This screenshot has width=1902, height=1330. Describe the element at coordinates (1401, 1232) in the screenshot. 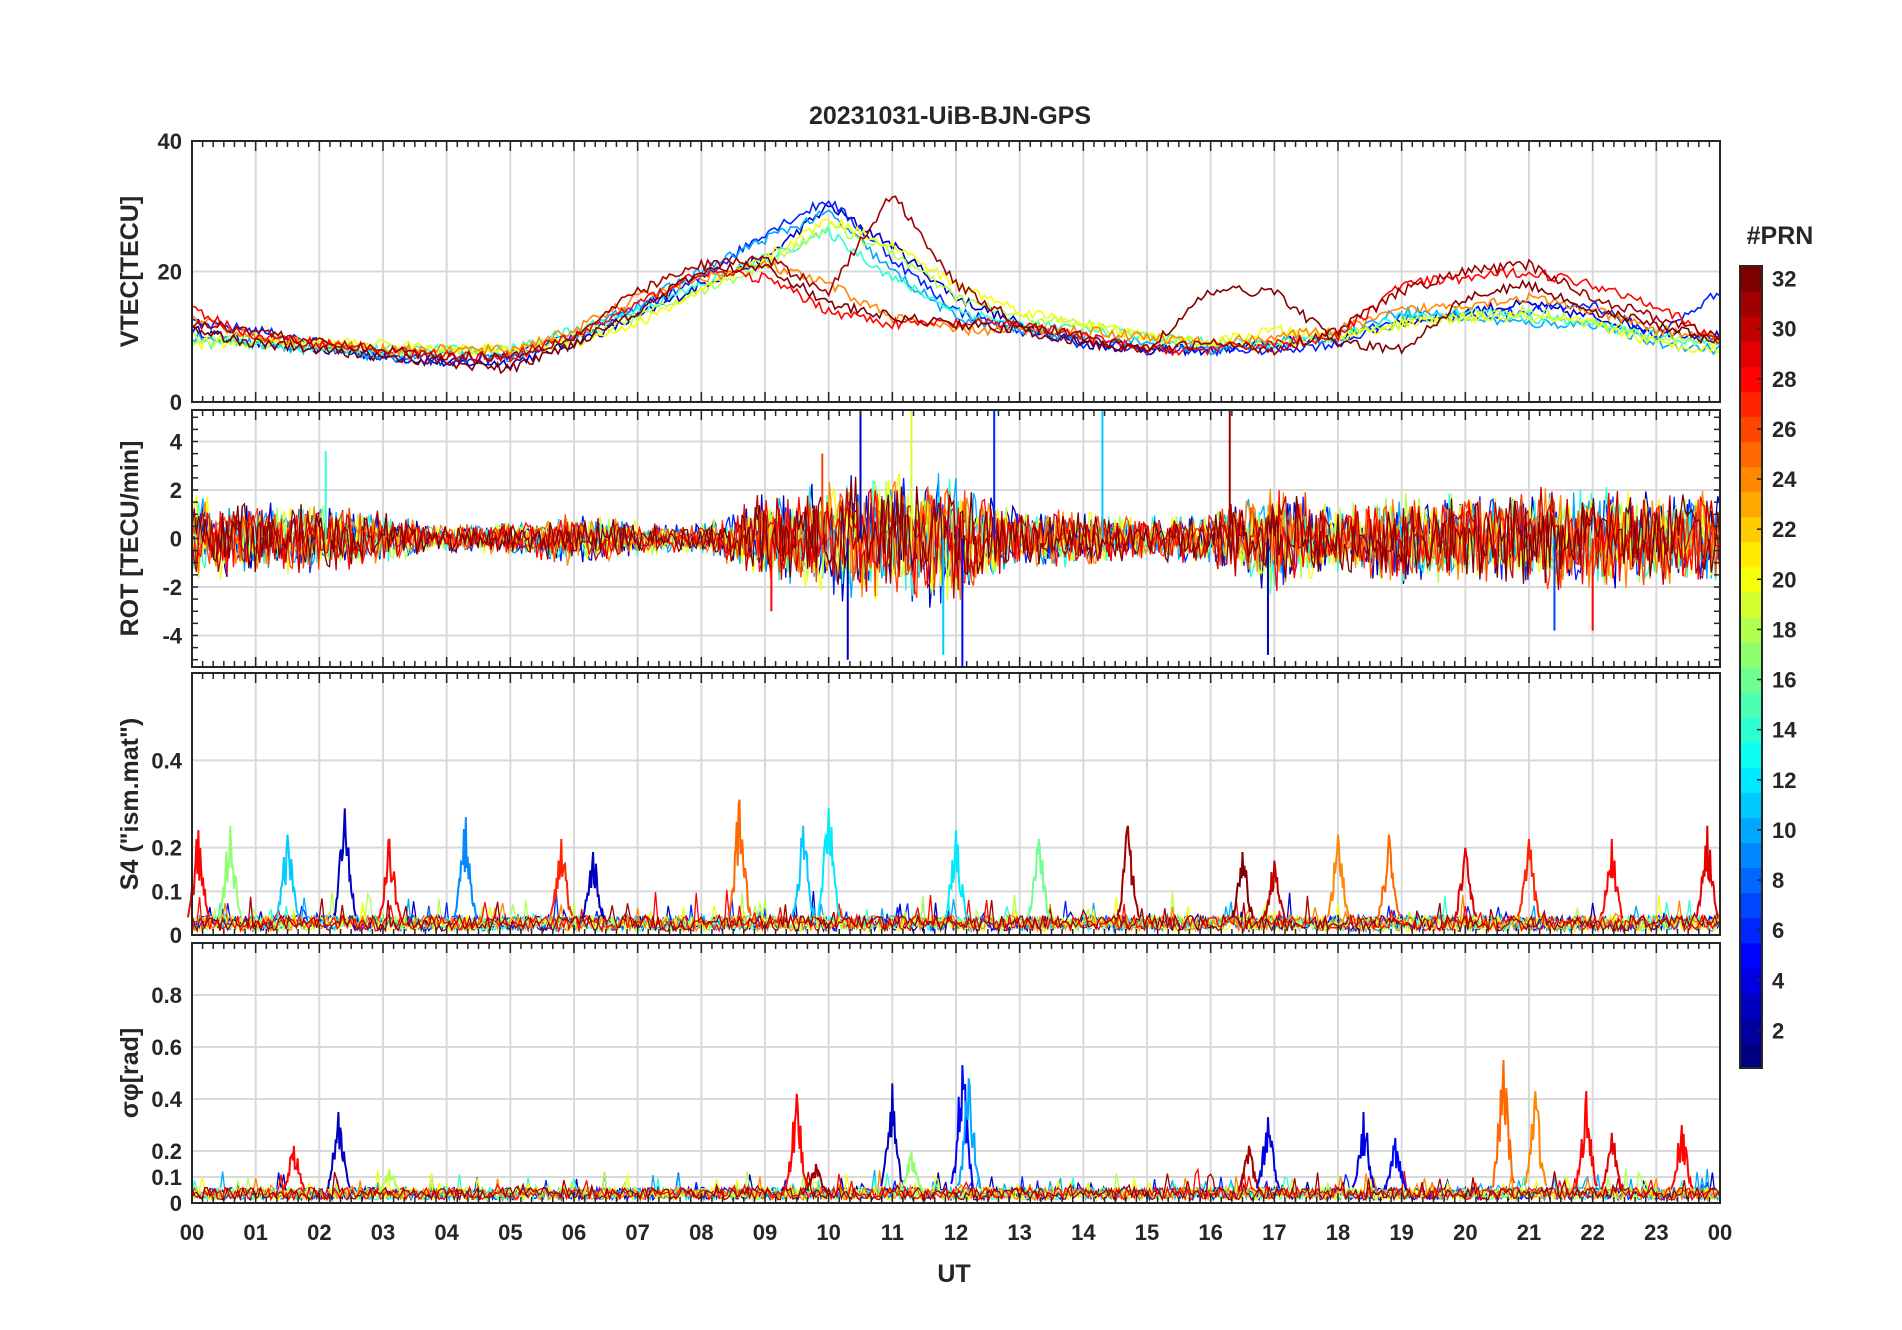

I see `x-tick-label: 19` at that location.